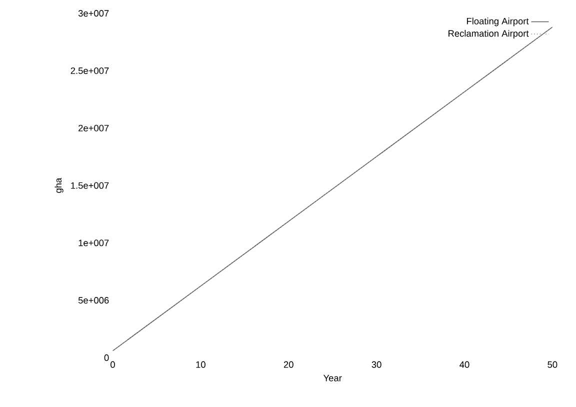  What do you see at coordinates (201, 364) in the screenshot?
I see `x-tick-label: 10` at bounding box center [201, 364].